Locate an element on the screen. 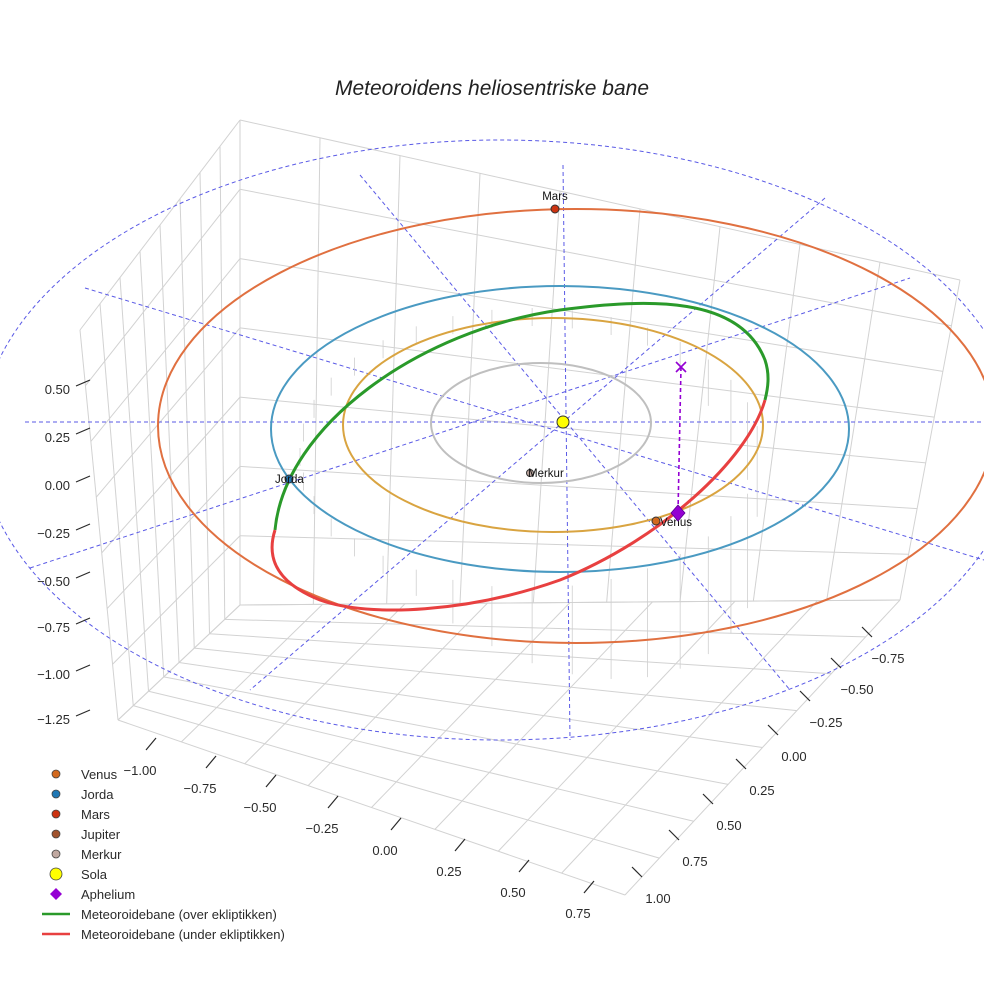 The height and width of the screenshot is (984, 984). x-tick-label: 0.75 is located at coordinates (577, 913).